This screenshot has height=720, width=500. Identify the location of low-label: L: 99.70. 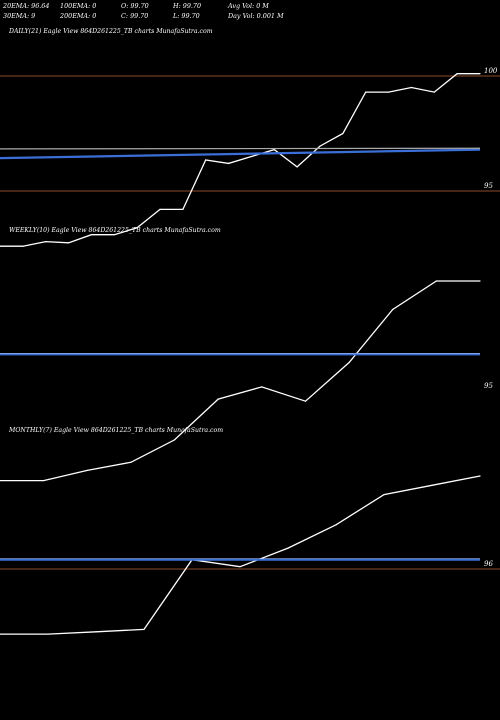
(186, 16).